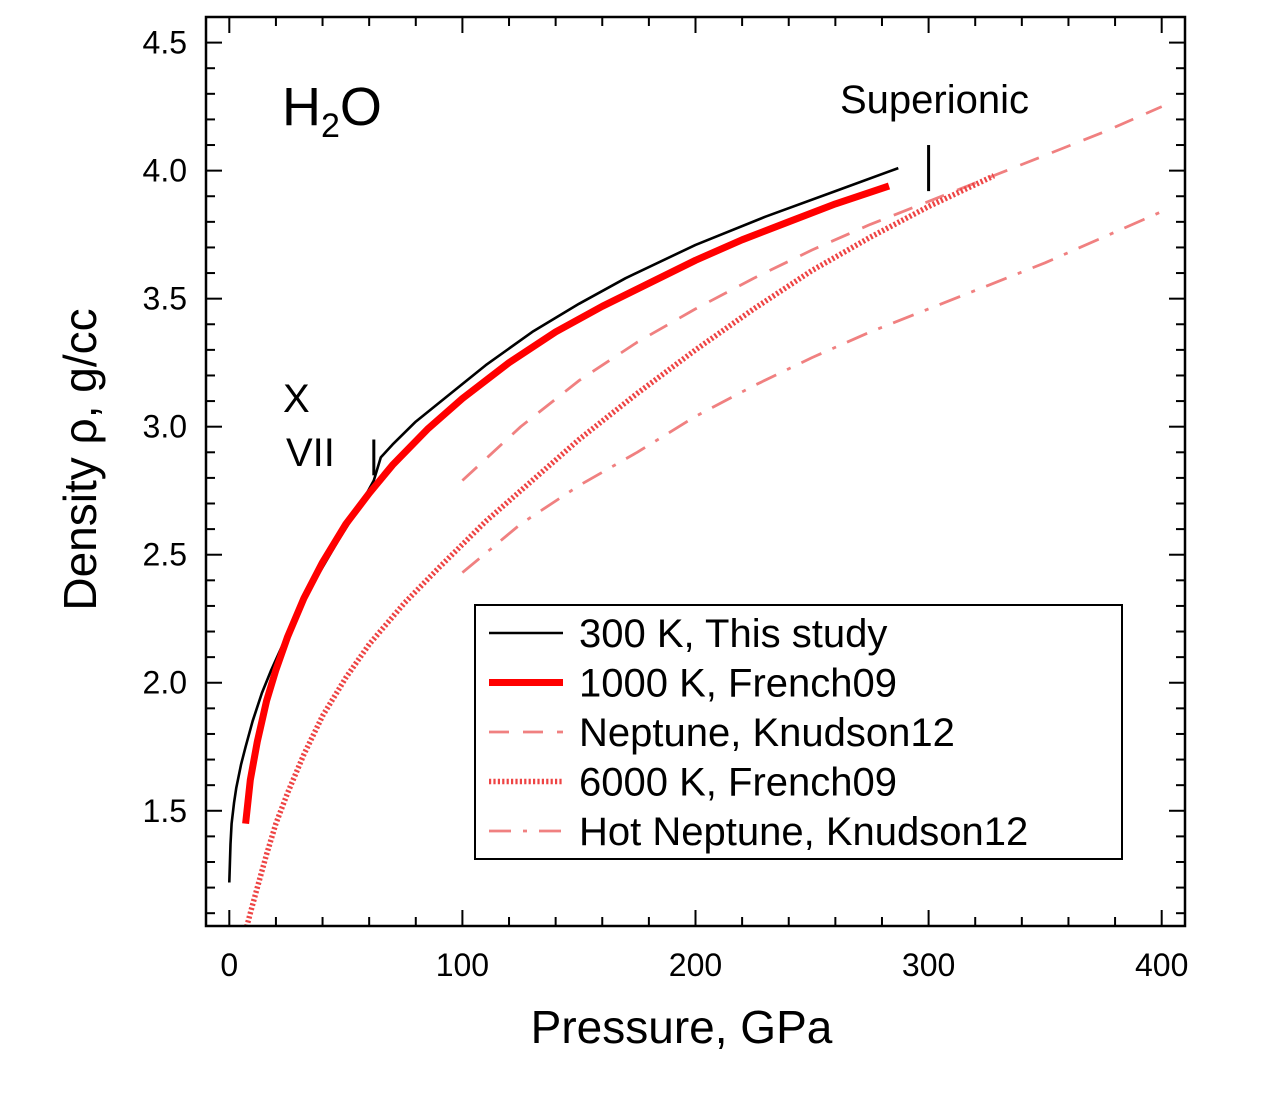 This screenshot has height=1093, width=1271. What do you see at coordinates (165, 811) in the screenshot?
I see `y-tick-label: 1.5` at bounding box center [165, 811].